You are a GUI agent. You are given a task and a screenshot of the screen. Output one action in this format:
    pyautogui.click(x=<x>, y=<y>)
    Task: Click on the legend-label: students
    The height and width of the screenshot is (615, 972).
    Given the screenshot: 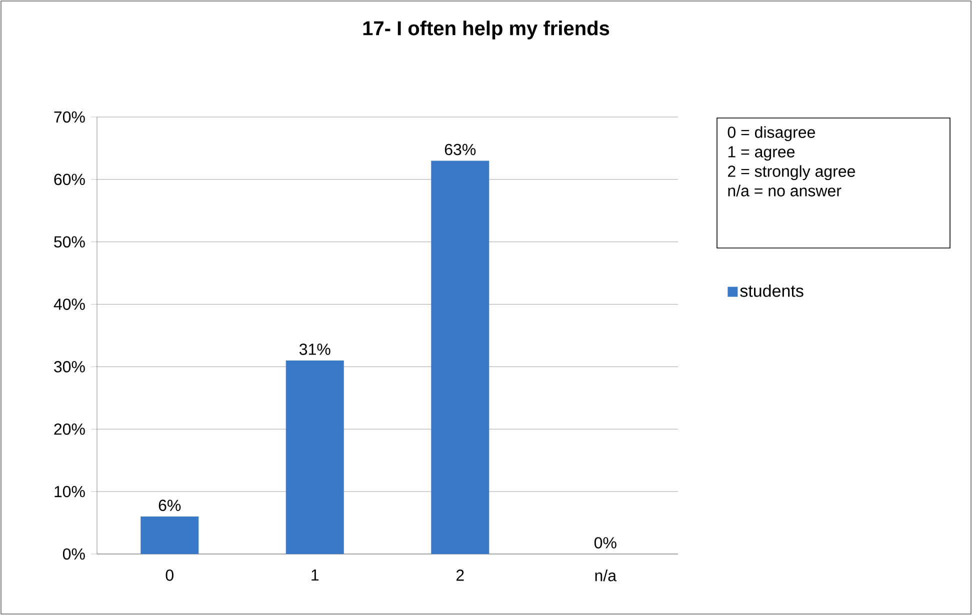 What is the action you would take?
    pyautogui.click(x=772, y=290)
    